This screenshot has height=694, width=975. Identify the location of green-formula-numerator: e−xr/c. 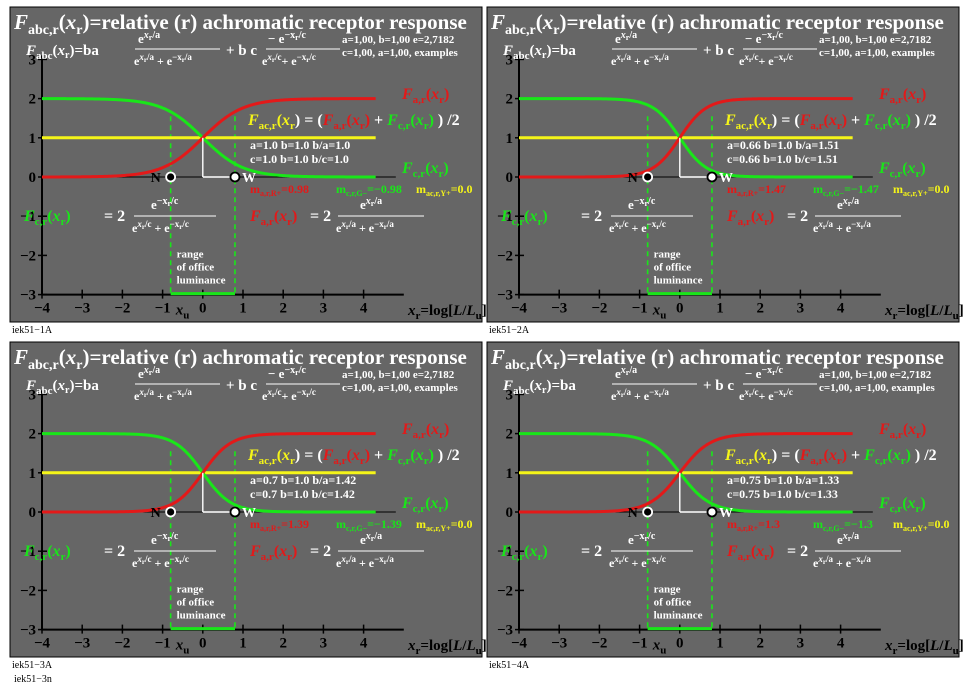
(165, 204).